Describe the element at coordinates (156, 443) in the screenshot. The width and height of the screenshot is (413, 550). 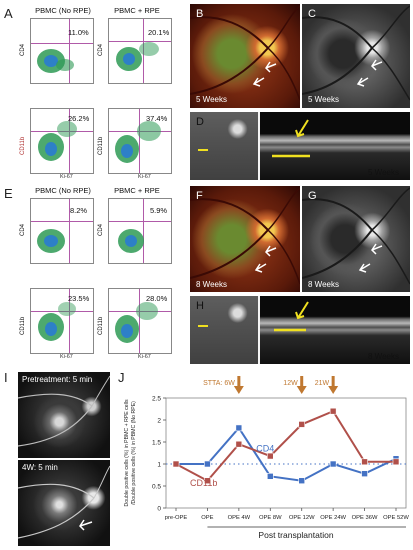
I see `y-tick-label: 1.5` at that location.